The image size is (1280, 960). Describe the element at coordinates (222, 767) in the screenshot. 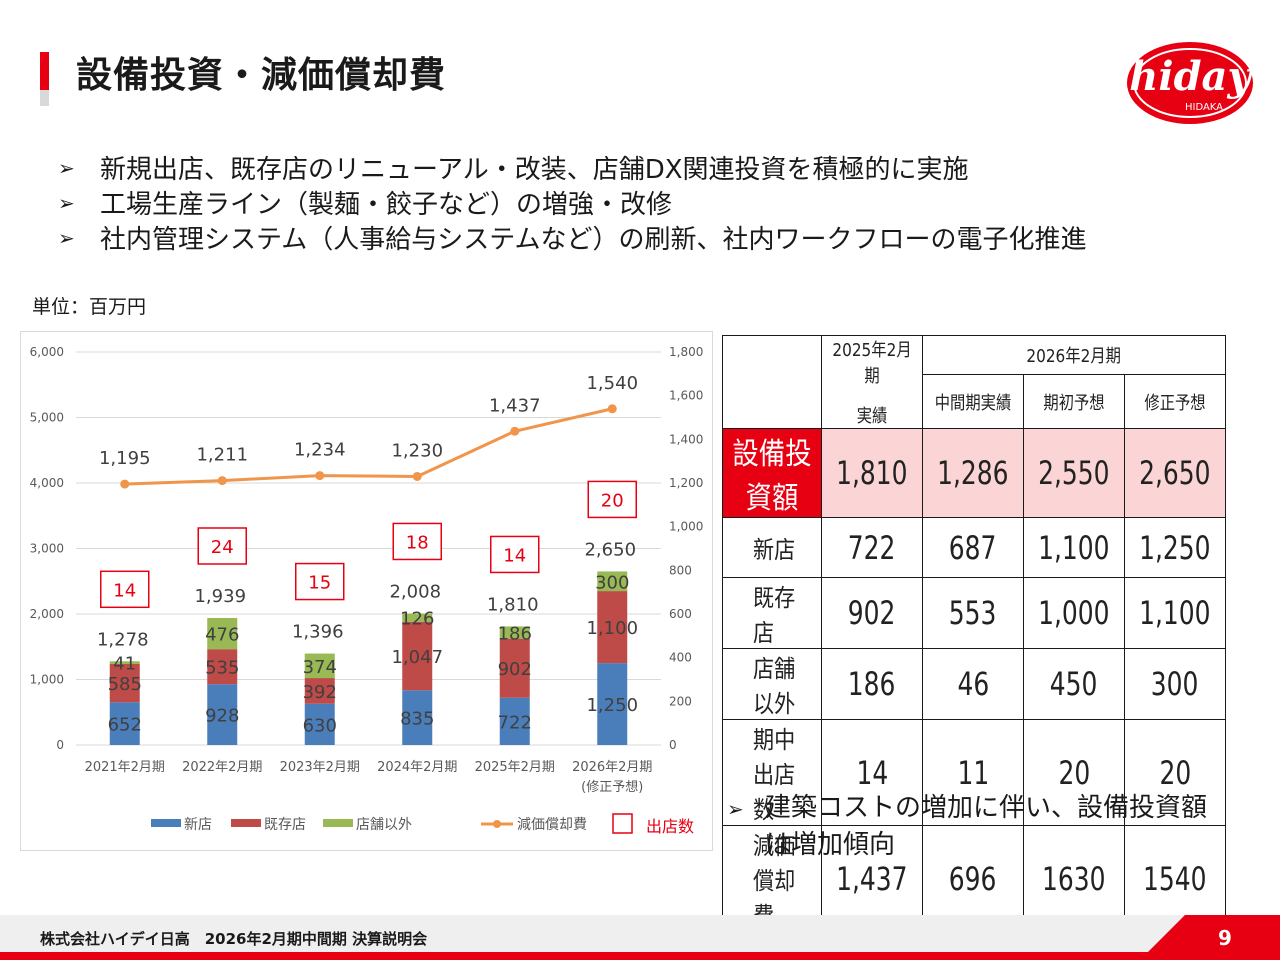

I see `x-category-label: 2022年2月期` at that location.